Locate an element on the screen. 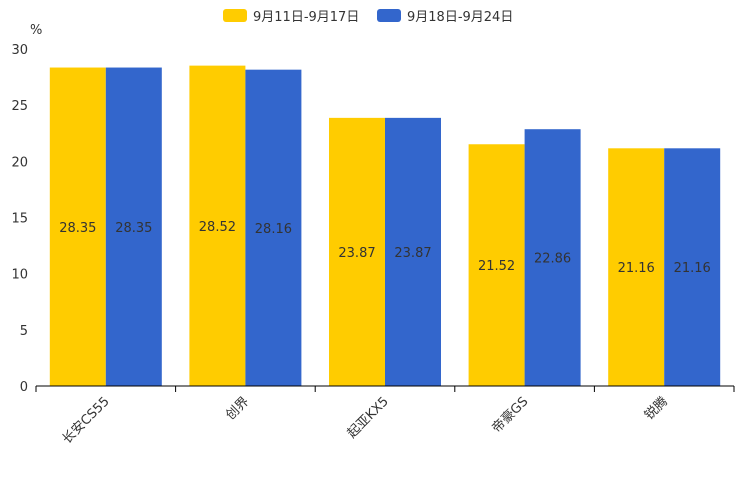  y-tick-label-5: 25 is located at coordinates (19, 106).